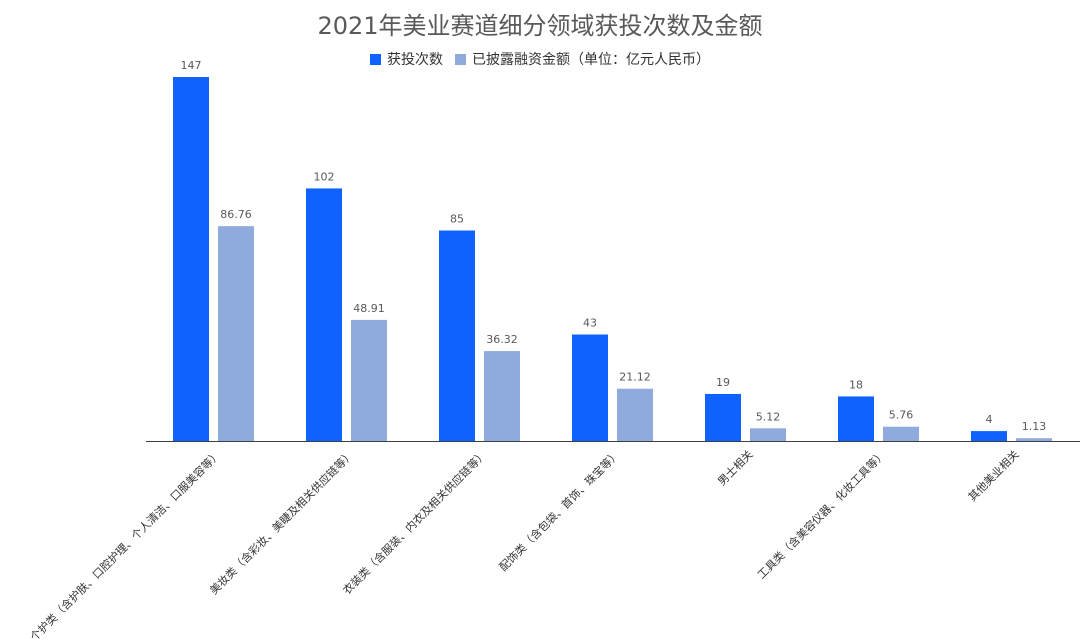  I want to click on value-label-amount-5: 5.76, so click(901, 415).